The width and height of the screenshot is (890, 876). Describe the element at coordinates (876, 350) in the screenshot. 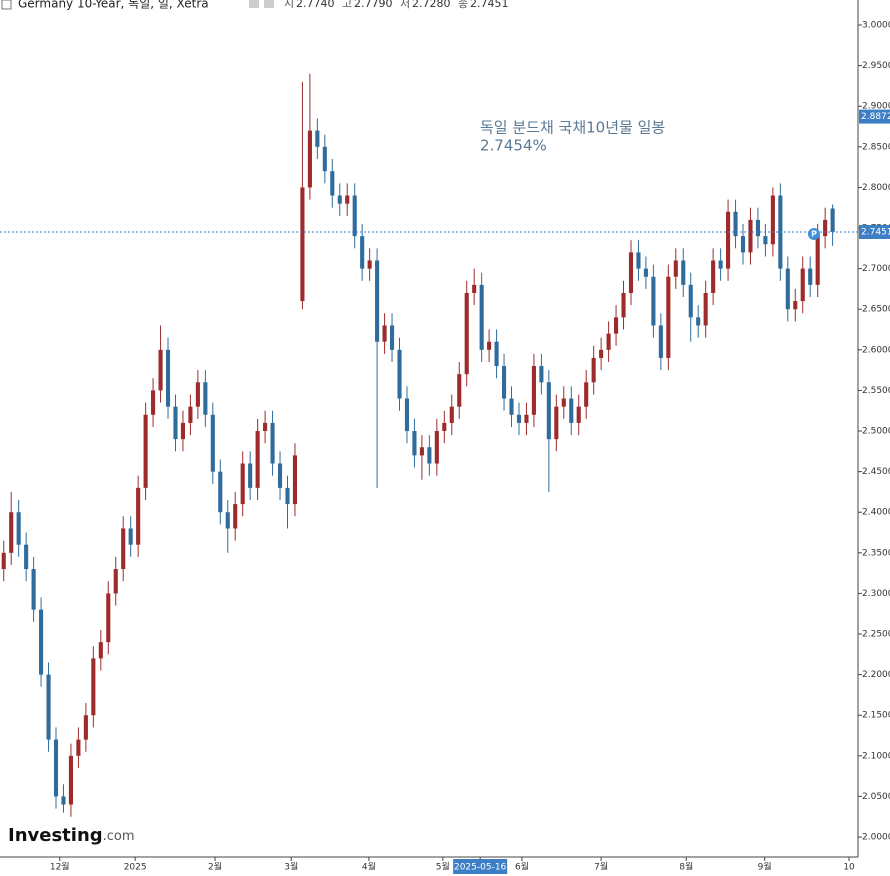

I see `y-tick-label: 2.6000` at that location.